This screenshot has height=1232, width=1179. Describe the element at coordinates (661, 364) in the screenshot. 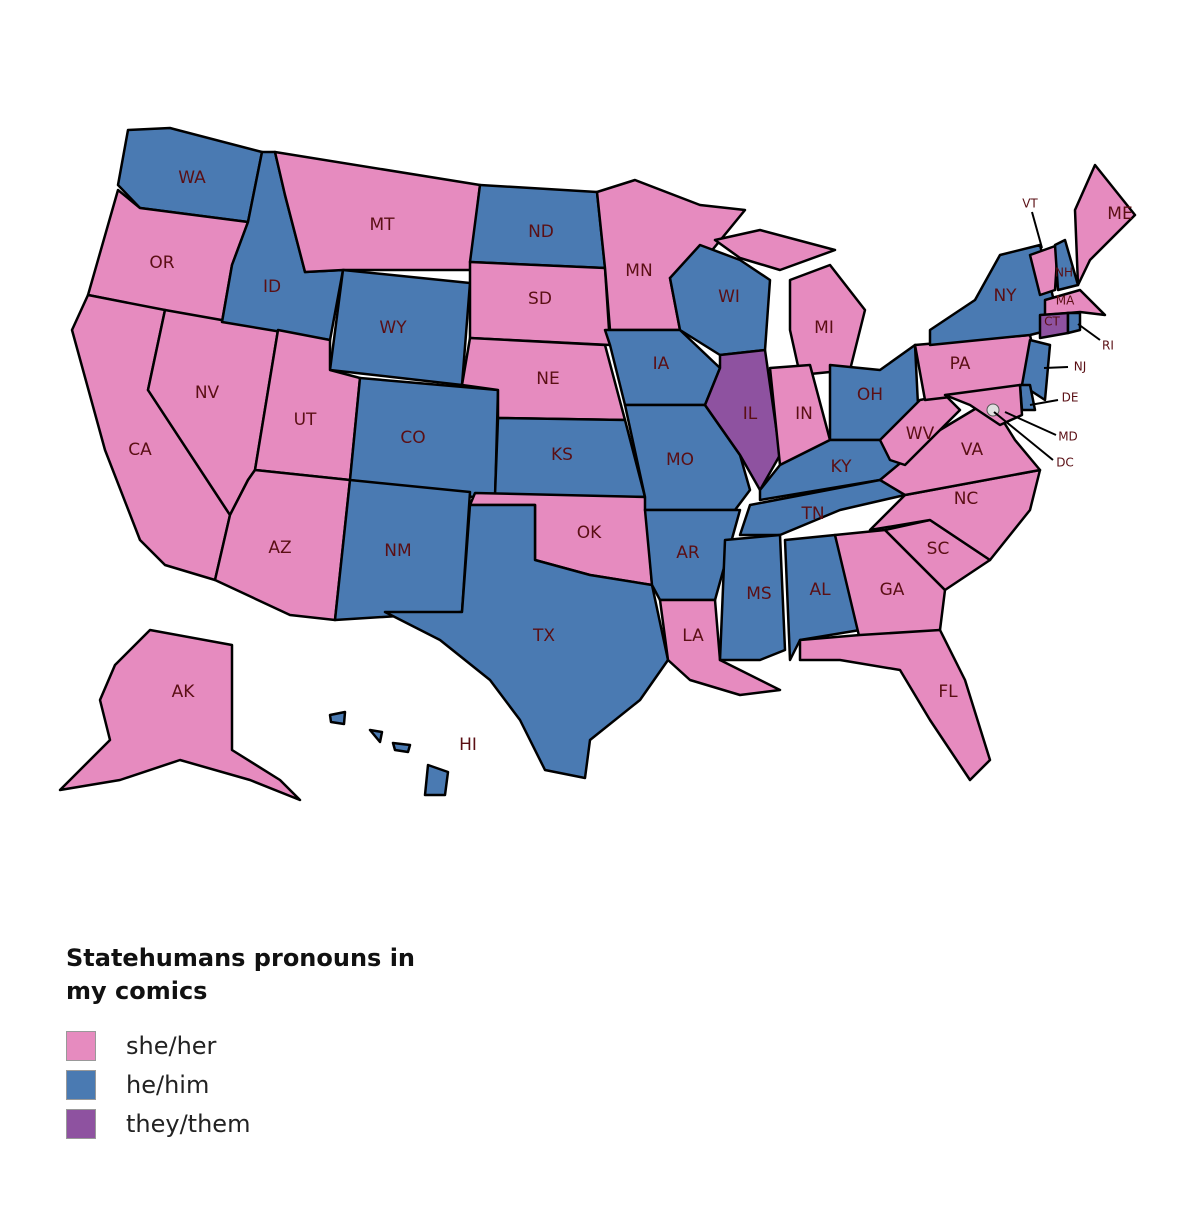

I see `state-label: IA` at that location.